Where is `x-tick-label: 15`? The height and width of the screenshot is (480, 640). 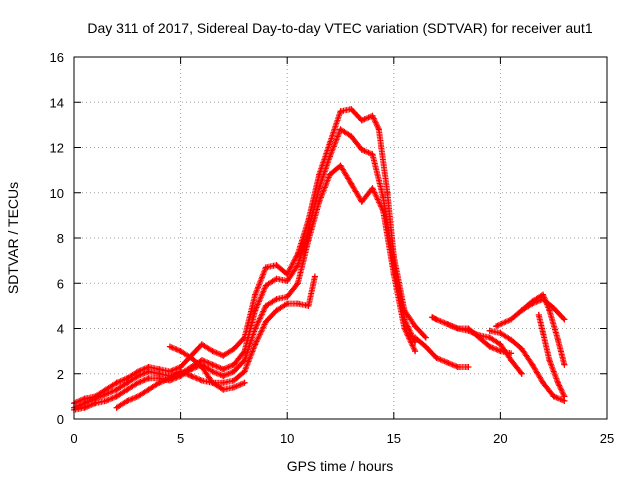 x-tick-label: 15 is located at coordinates (394, 438).